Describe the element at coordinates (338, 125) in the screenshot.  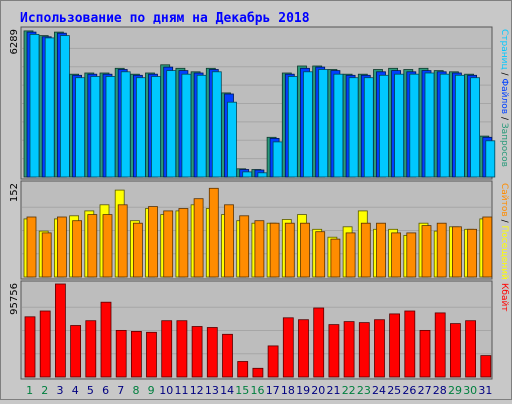
I see `bar-hits-files-pages-s2-d21` at that location.